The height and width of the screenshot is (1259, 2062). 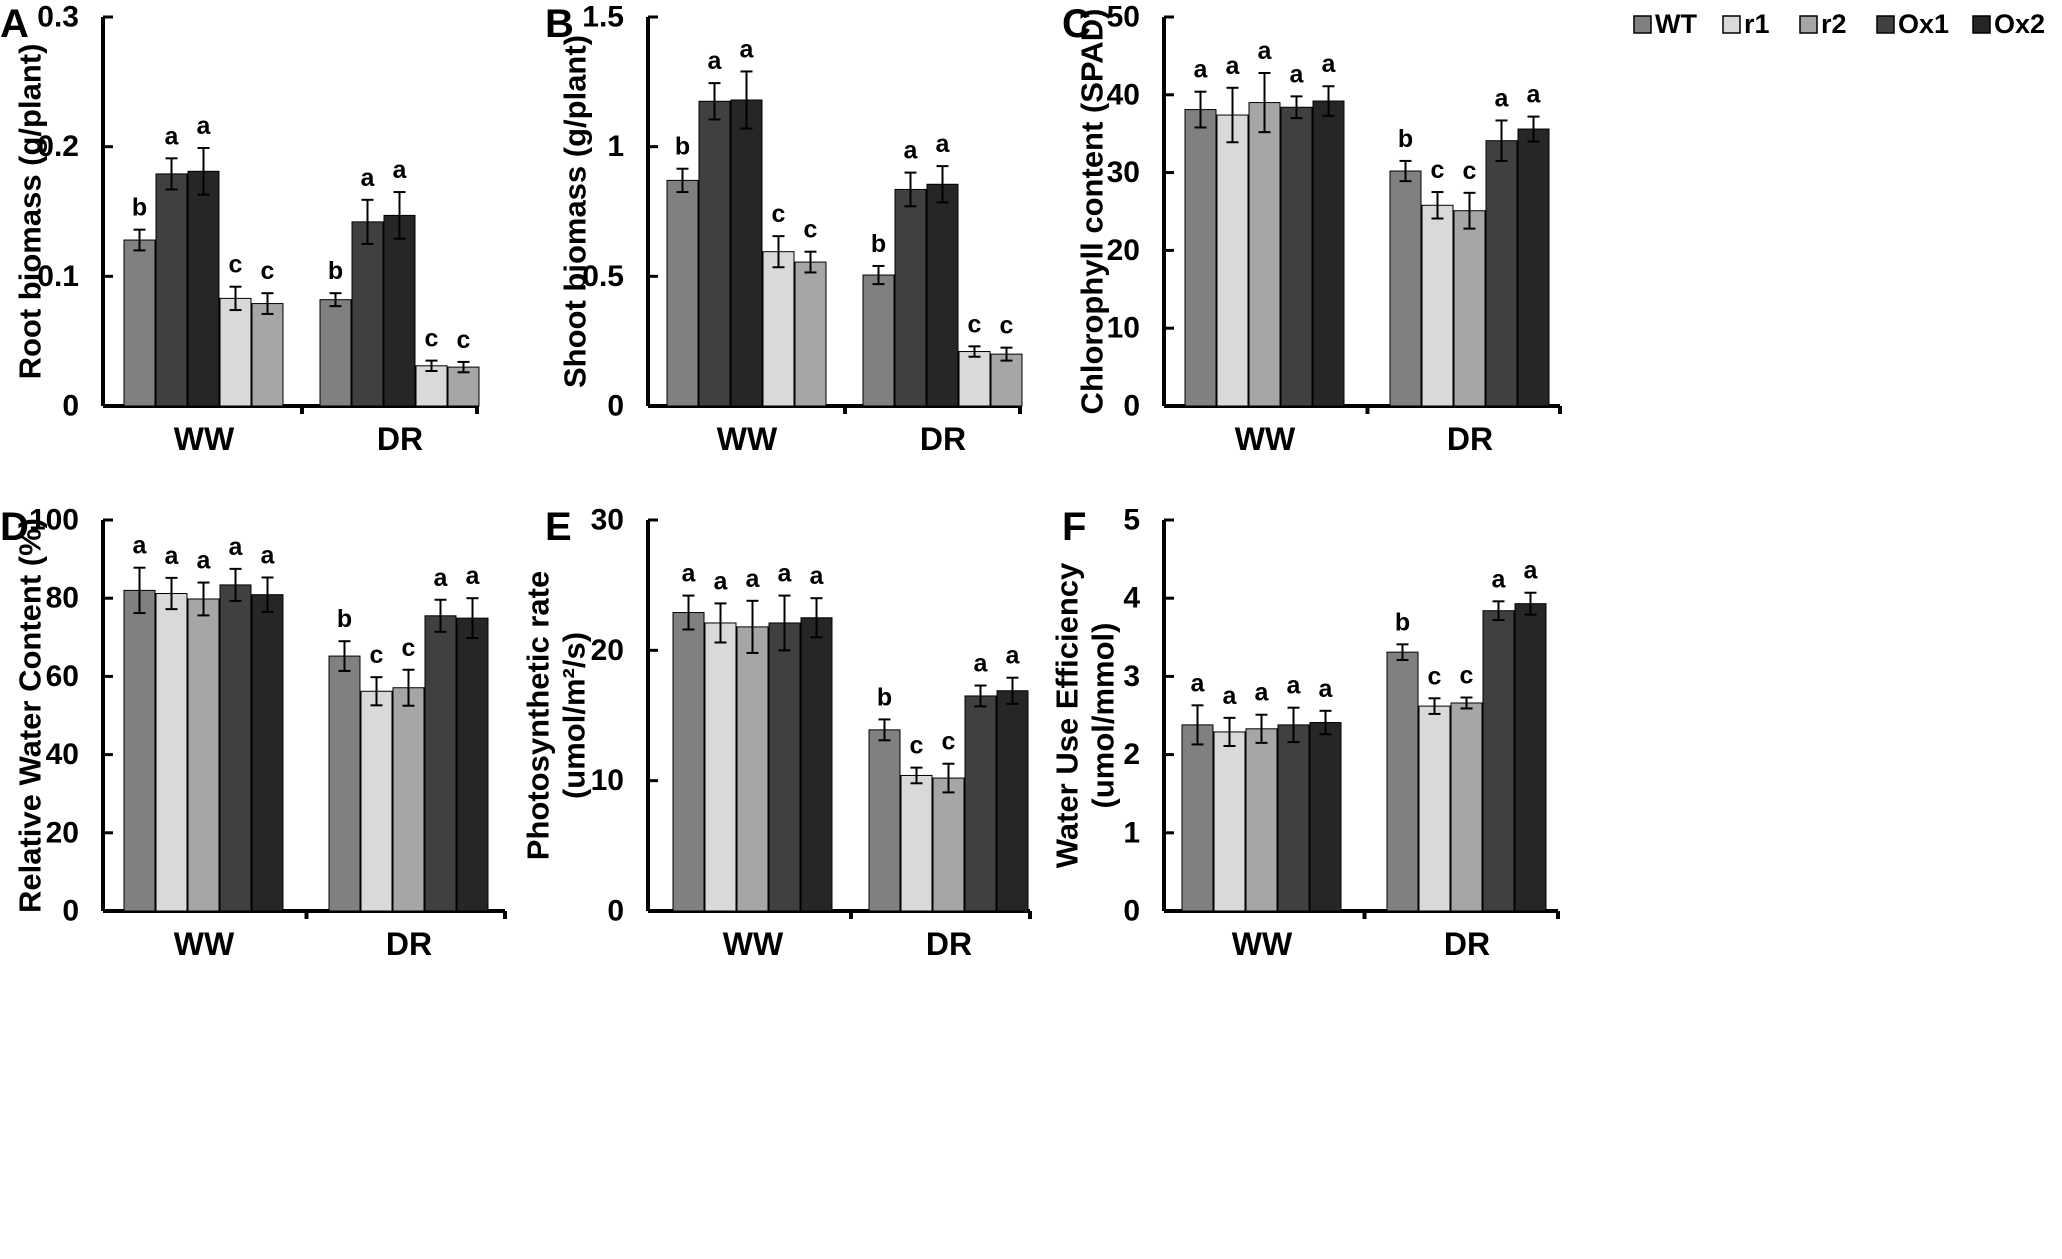 What do you see at coordinates (1834, 24) in the screenshot?
I see `legend-label-r2: r2` at bounding box center [1834, 24].